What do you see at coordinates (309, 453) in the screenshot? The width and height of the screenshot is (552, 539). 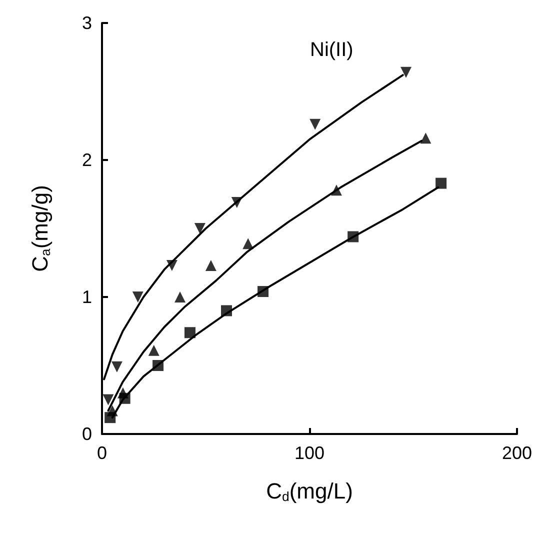 I see `x-tick-label: 100` at bounding box center [309, 453].